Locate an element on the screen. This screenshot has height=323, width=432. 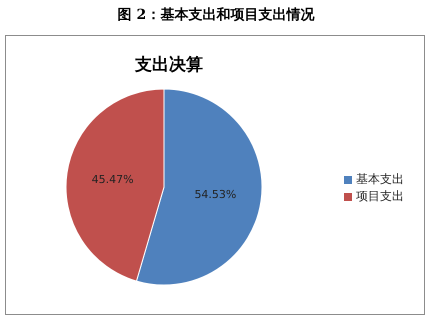
data-label: 45.47% is located at coordinates (113, 179).